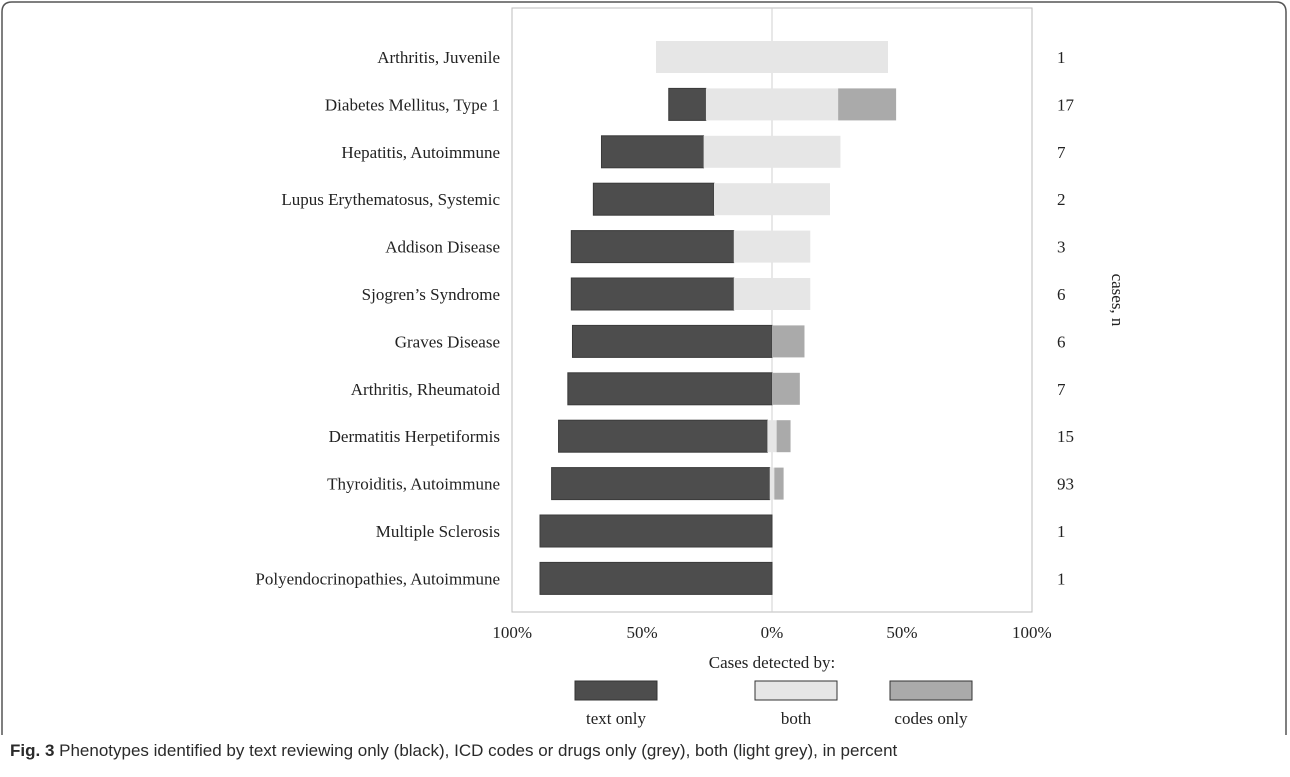 The height and width of the screenshot is (777, 1290). What do you see at coordinates (786, 389) in the screenshot?
I see `bar-codes-only-arthritis-rheumatoid` at bounding box center [786, 389].